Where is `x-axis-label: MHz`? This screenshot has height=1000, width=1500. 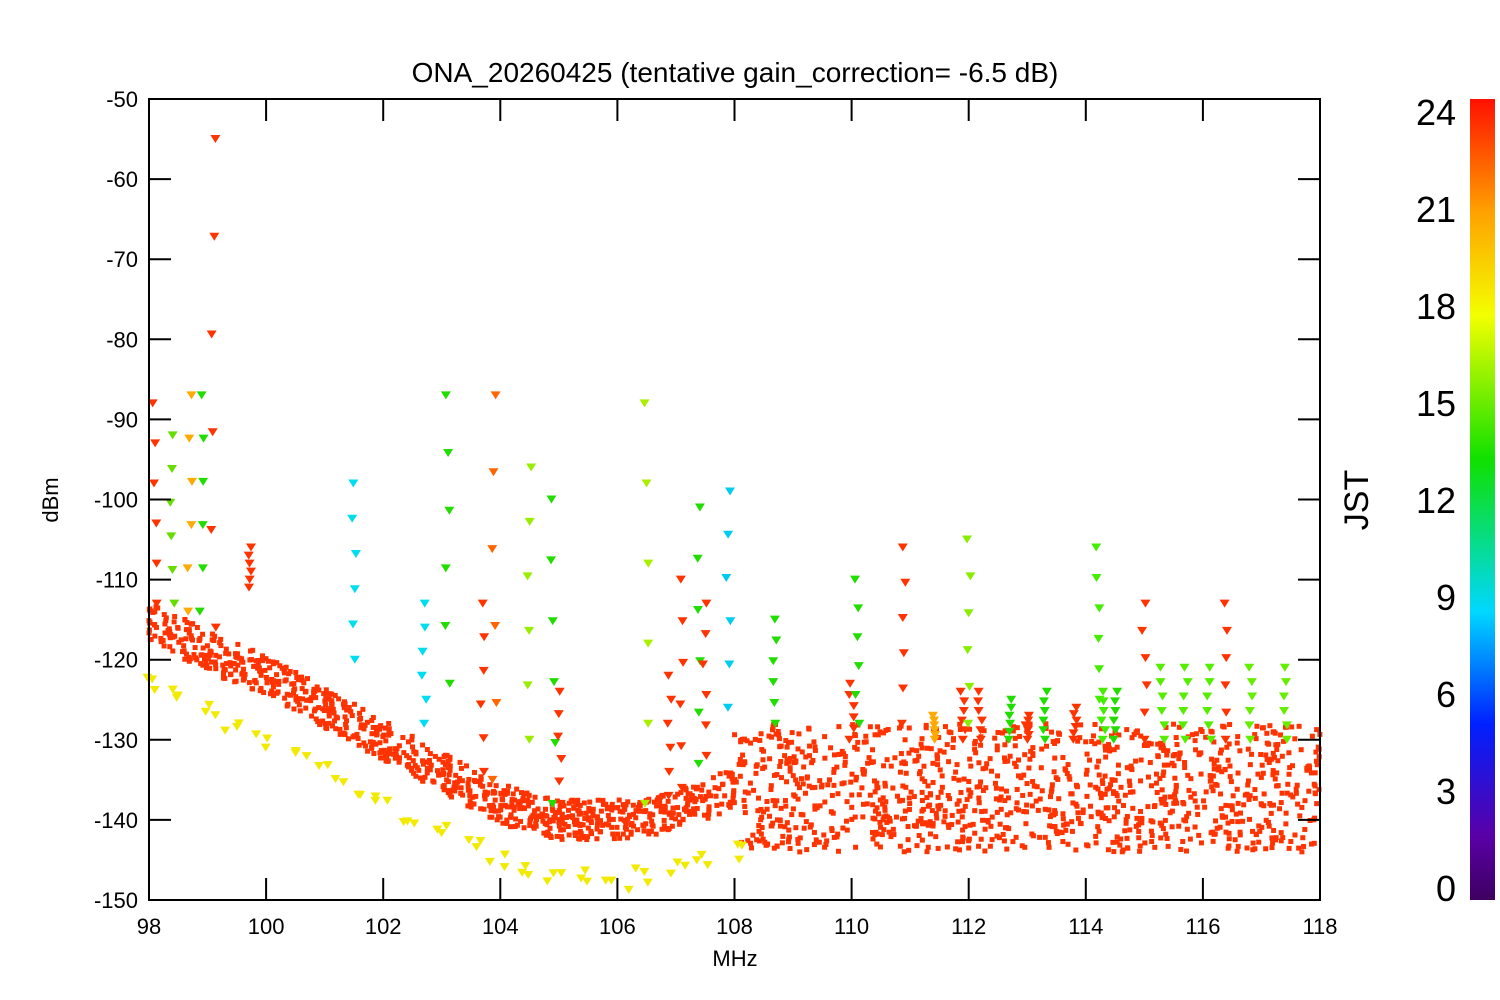 x-axis-label: MHz is located at coordinates (734, 958).